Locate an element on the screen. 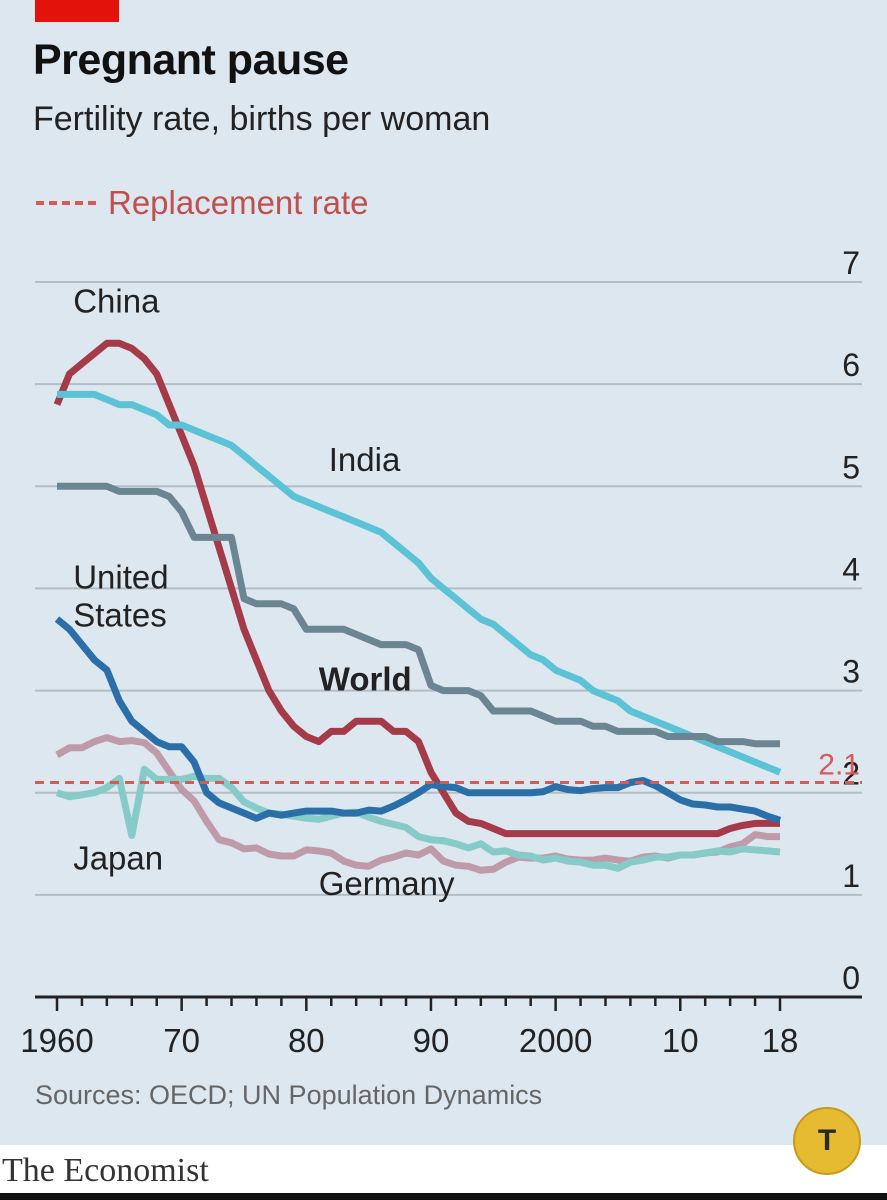 The image size is (887, 1200). series-label-world: World is located at coordinates (365, 679).